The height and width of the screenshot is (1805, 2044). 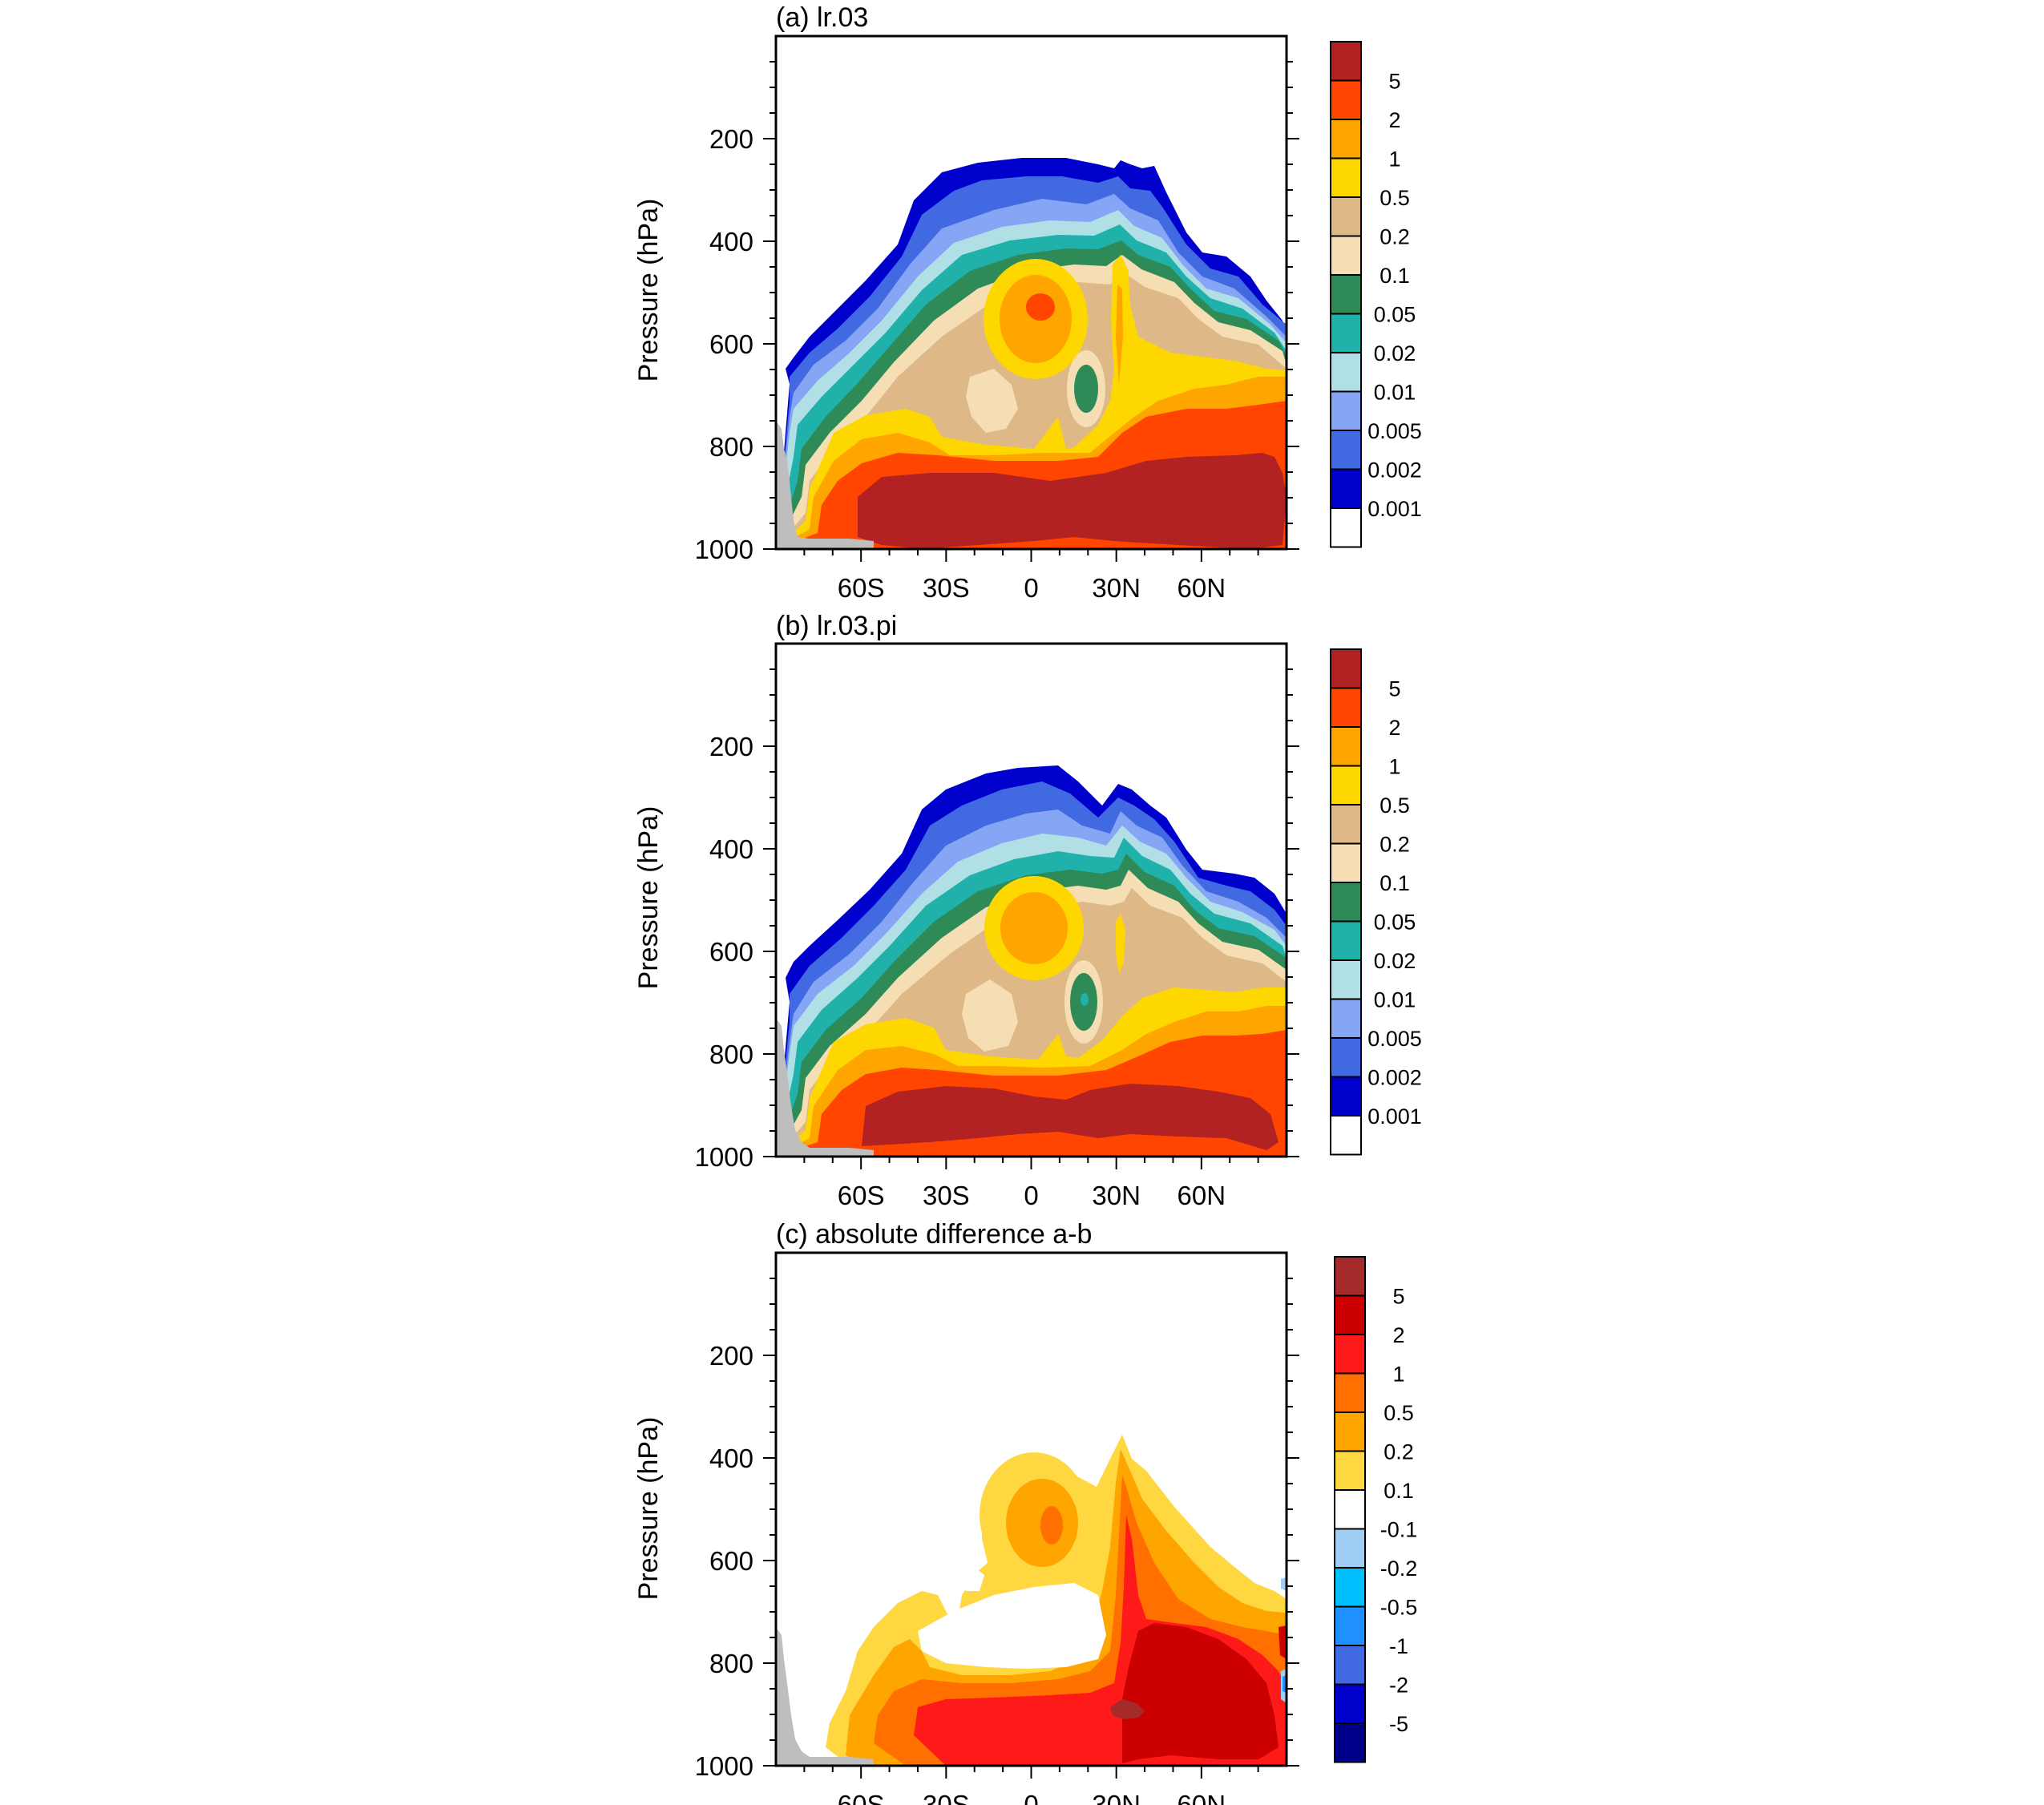 What do you see at coordinates (1399, 1608) in the screenshot?
I see `colorbar-c-label-8: -0.5` at bounding box center [1399, 1608].